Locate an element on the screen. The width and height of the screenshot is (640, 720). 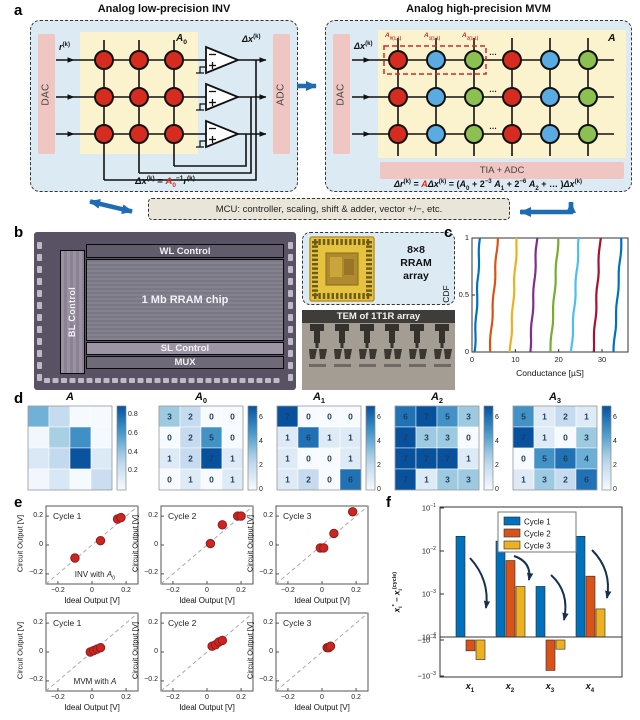
decrease-trend-arrow is located at coordinates (559, 597).